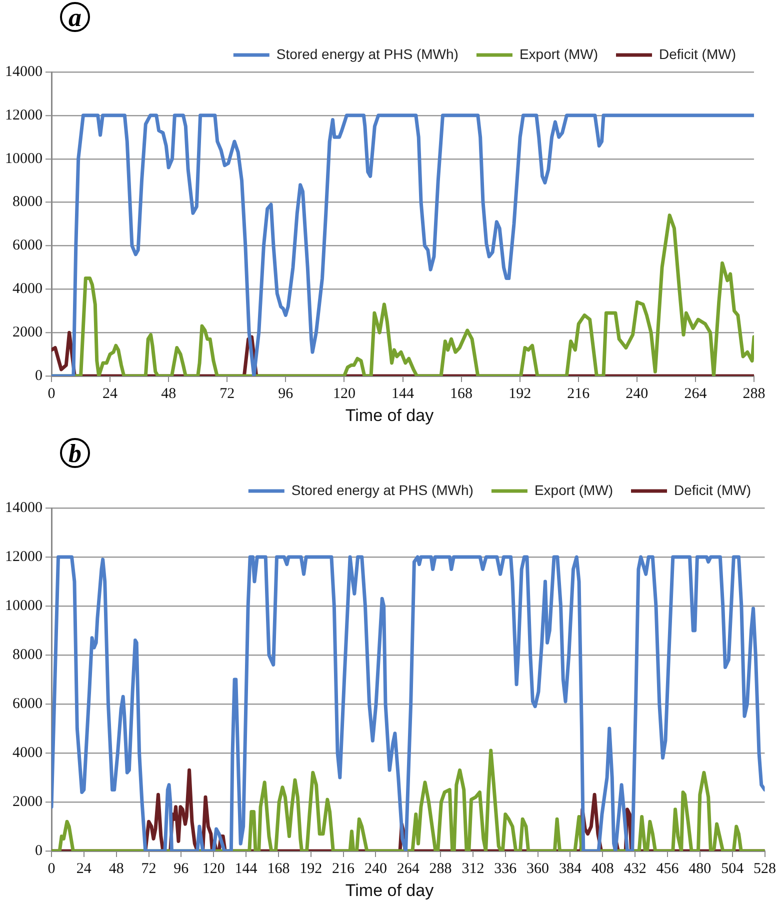  I want to click on x-tick-label: 528, so click(765, 868).